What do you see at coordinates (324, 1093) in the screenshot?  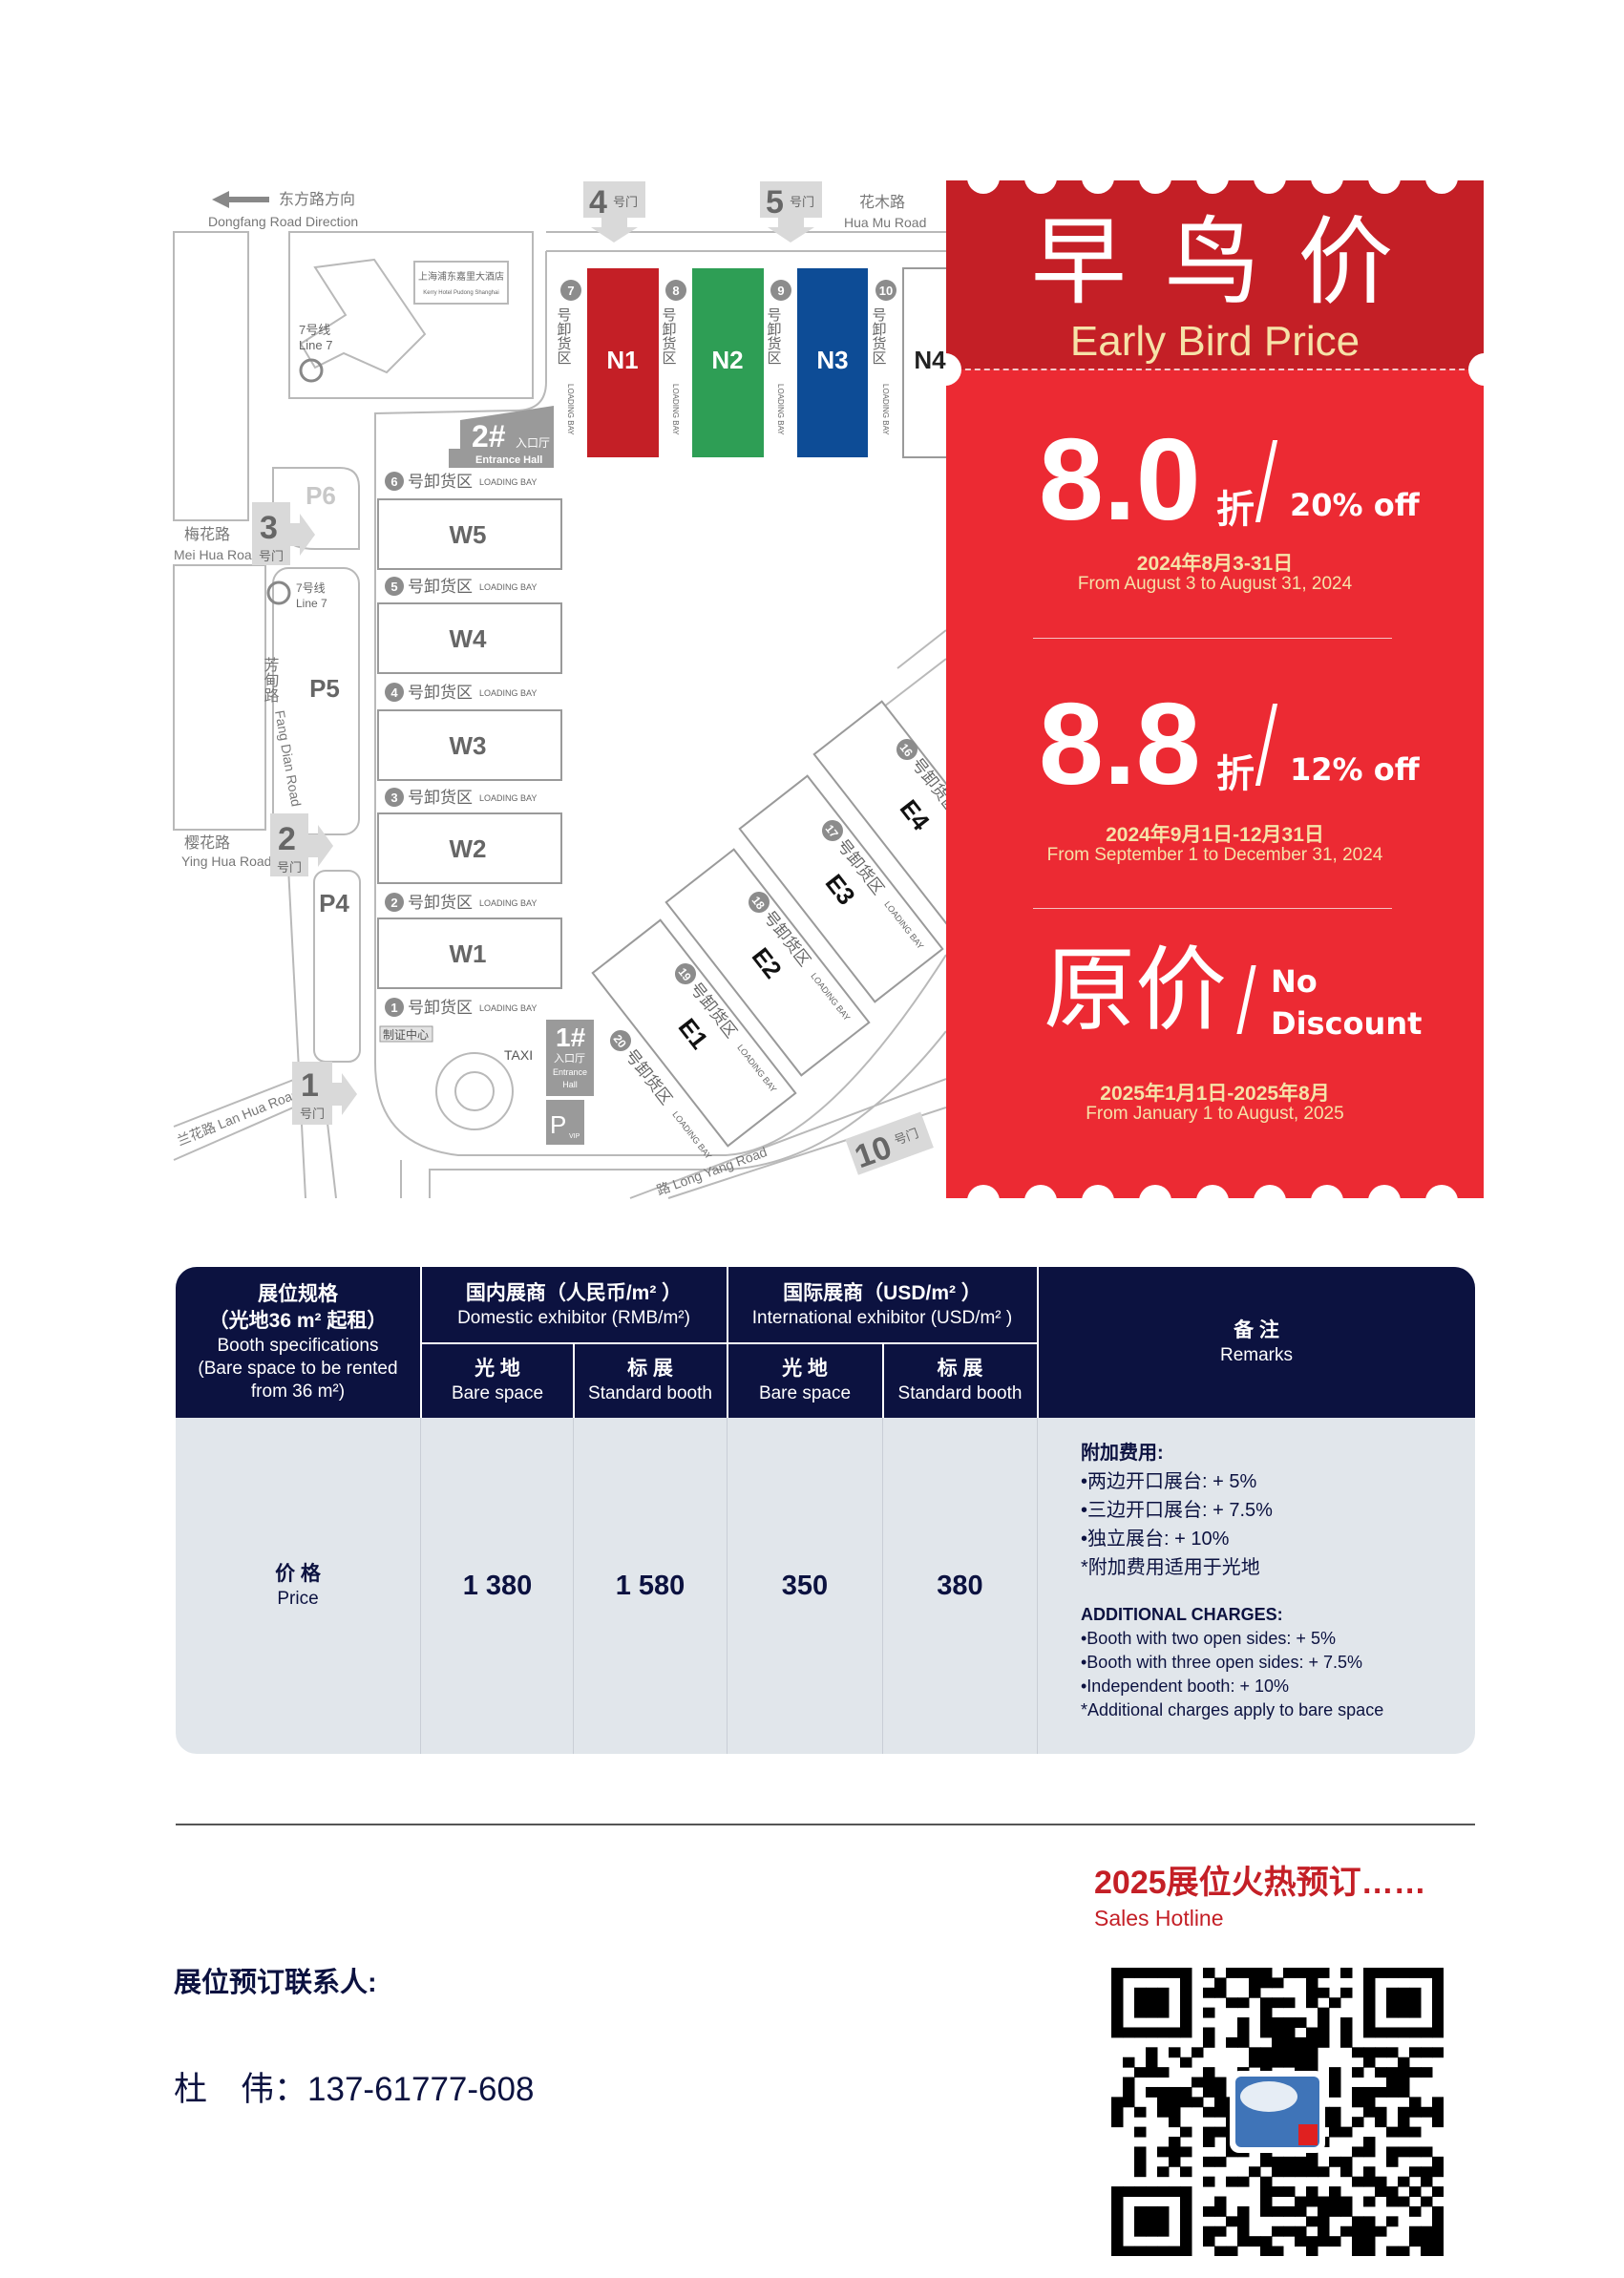 I see `gate-1: 1 号门` at bounding box center [324, 1093].